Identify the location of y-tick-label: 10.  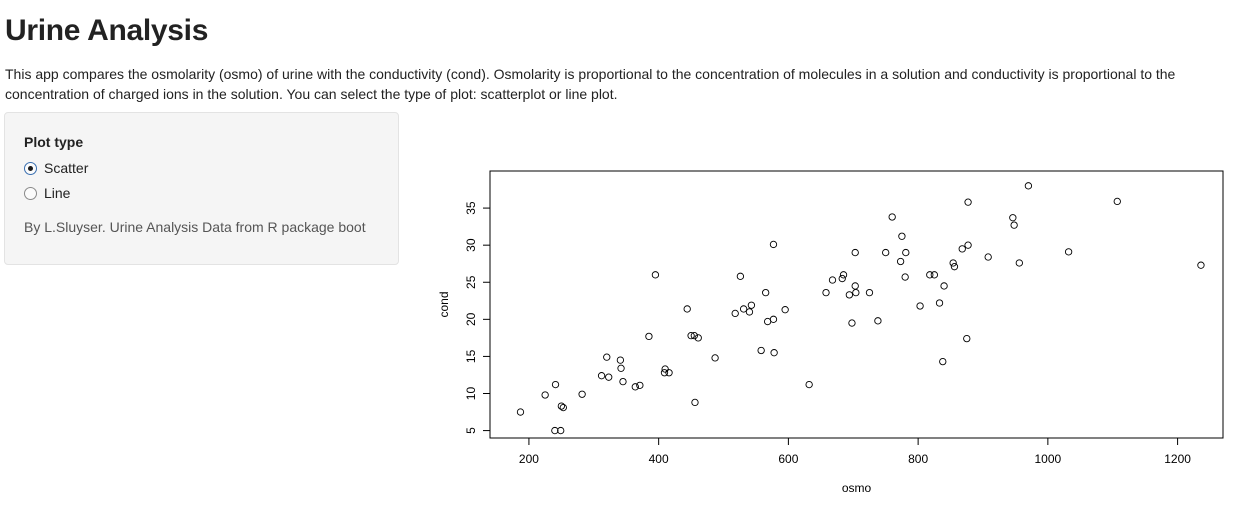
(471, 394).